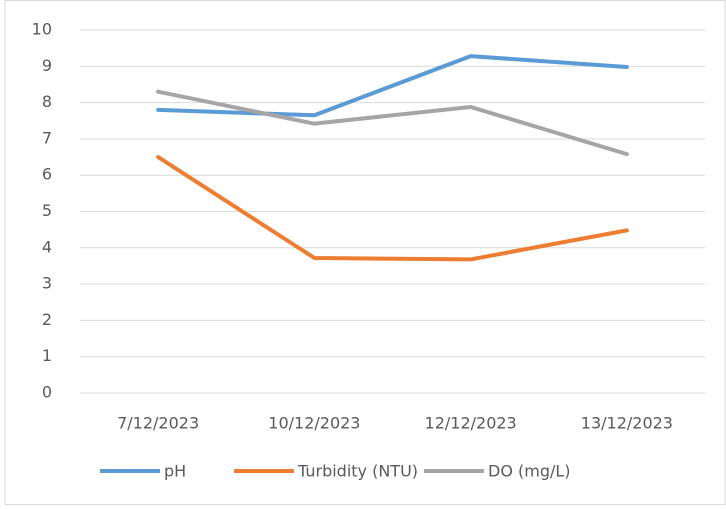 This screenshot has width=726, height=509. Describe the element at coordinates (47, 392) in the screenshot. I see `y-tick-label: 0` at that location.